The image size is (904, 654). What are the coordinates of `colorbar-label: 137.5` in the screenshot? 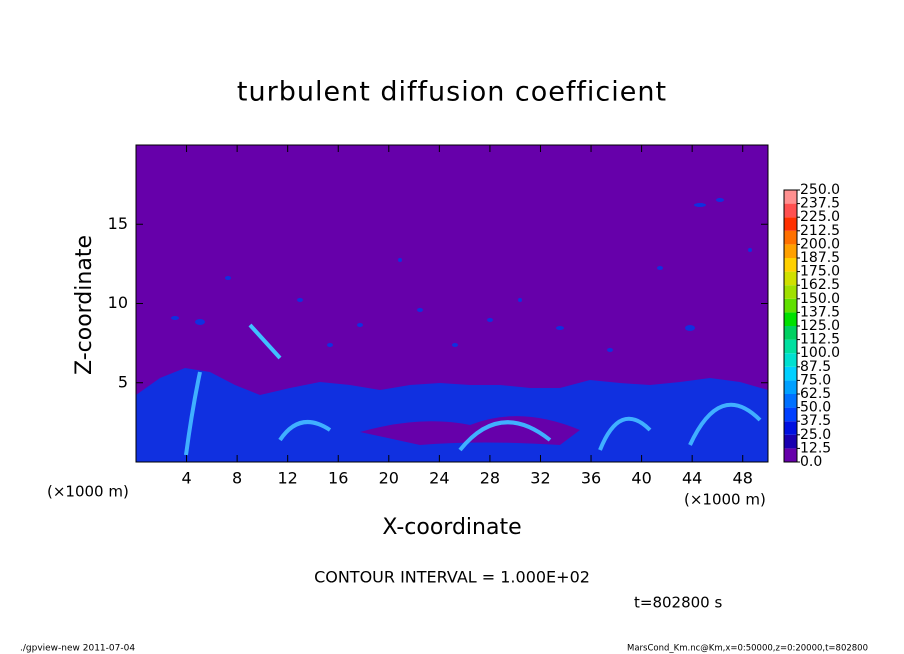 It's located at (820, 312).